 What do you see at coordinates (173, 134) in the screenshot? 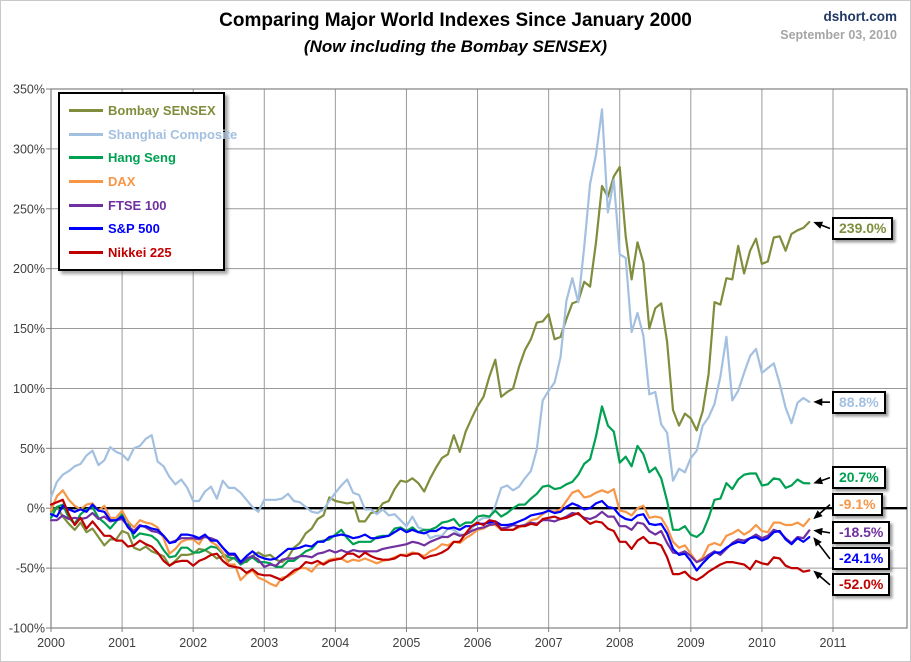
I see `legend-label: Shanghai Composite` at bounding box center [173, 134].